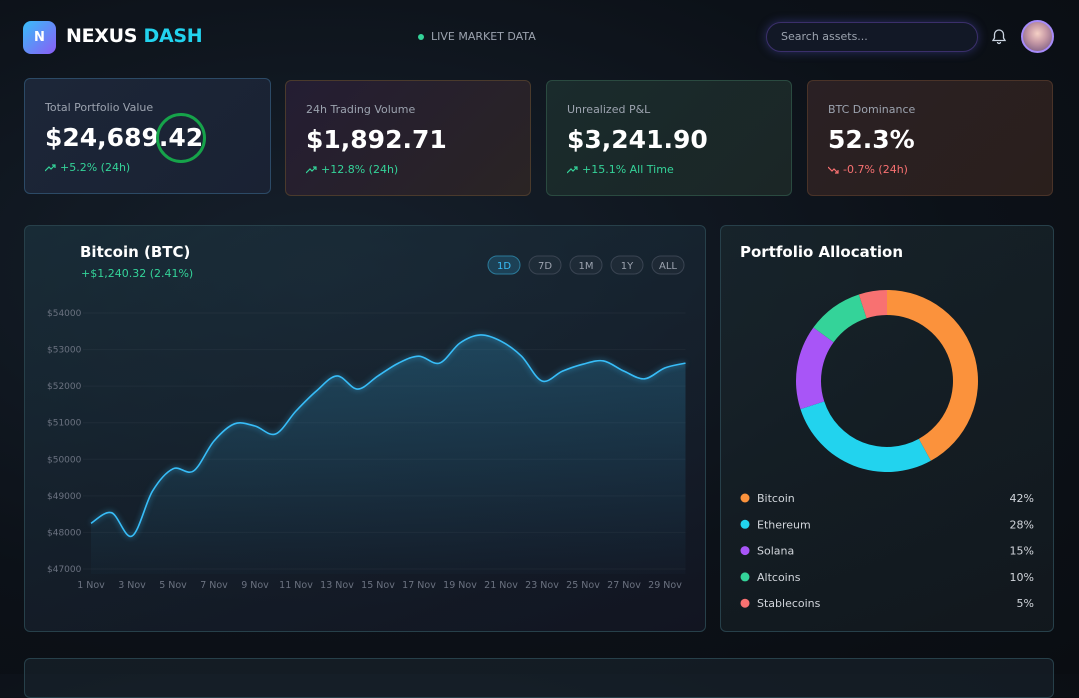 Image resolution: width=1079 pixels, height=698 pixels. Describe the element at coordinates (542, 585) in the screenshot. I see `x-tick-label: 23 Nov` at that location.